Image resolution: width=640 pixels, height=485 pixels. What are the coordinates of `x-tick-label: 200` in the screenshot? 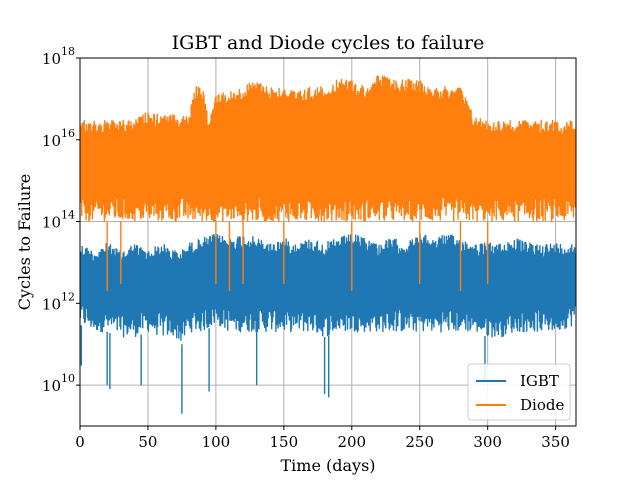 It's located at (351, 442).